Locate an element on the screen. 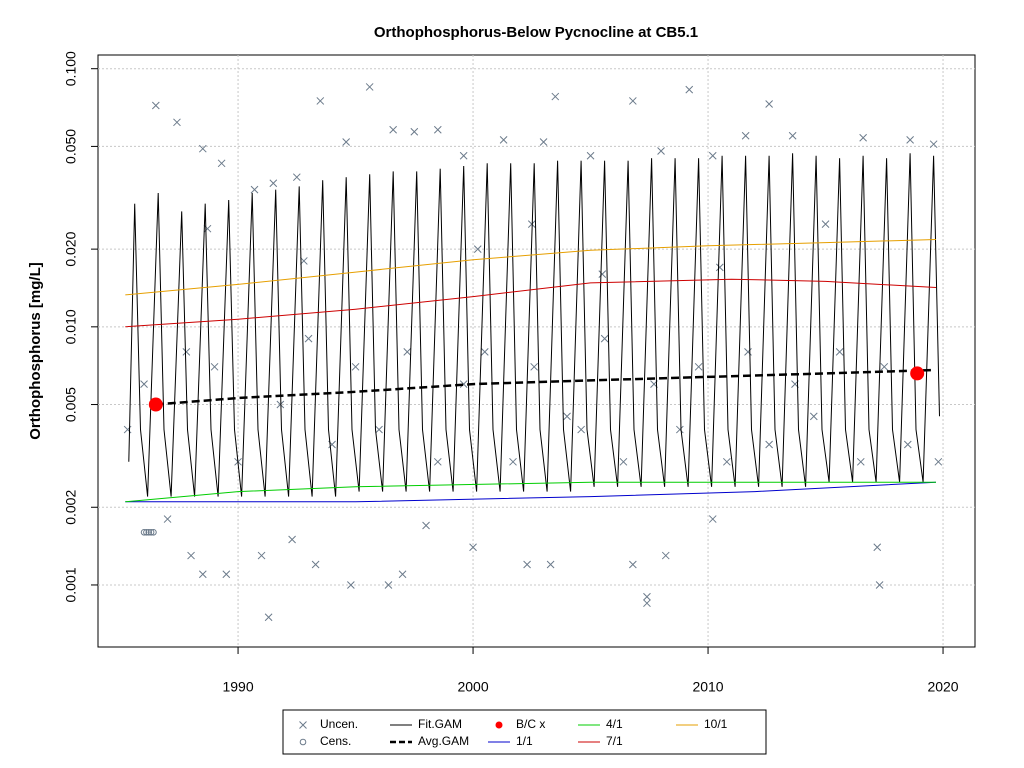  y-axis-label: Orthophosphorus [mg/L] is located at coordinates (35, 350).